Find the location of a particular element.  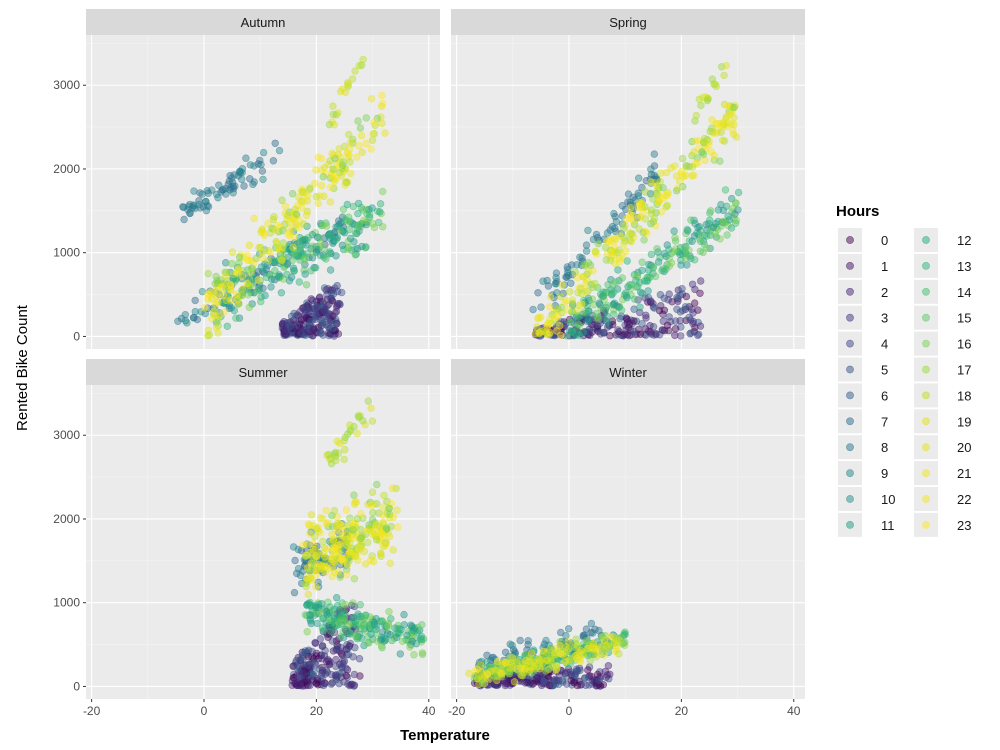

legend-entry-label: 1 is located at coordinates (884, 266).